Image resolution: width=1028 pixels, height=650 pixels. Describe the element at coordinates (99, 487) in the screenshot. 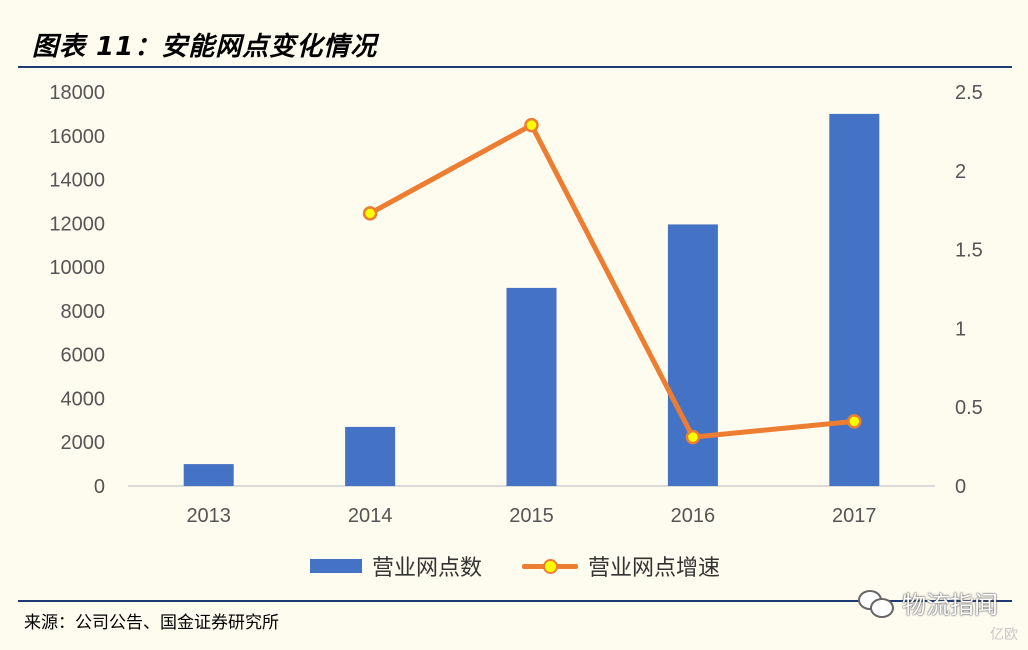

I see `y-left-tick-label: 0` at that location.